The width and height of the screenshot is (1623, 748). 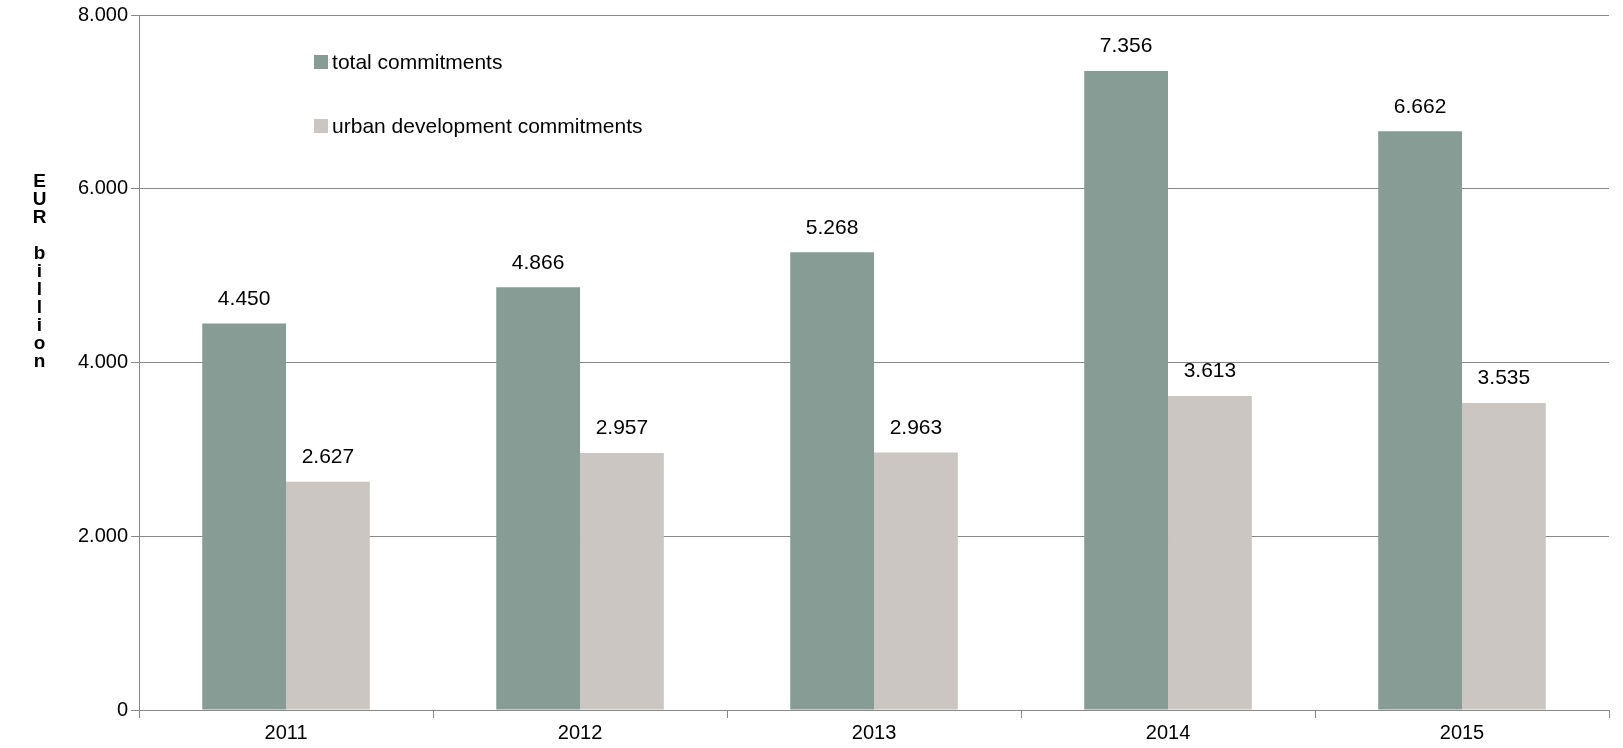 What do you see at coordinates (103, 187) in the screenshot?
I see `y-tick-label: 6.000` at bounding box center [103, 187].